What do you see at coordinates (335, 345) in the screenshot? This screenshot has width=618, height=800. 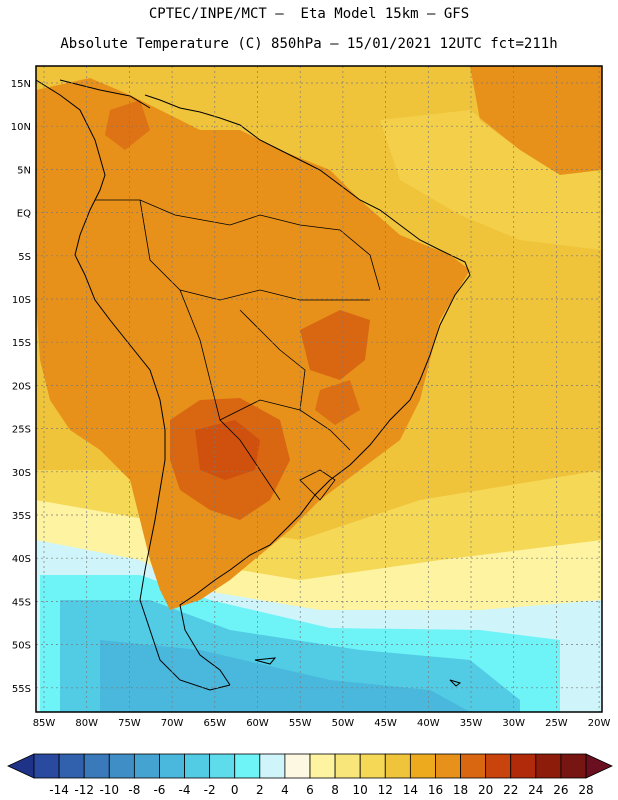 I see `hot-core-brazil` at bounding box center [335, 345].